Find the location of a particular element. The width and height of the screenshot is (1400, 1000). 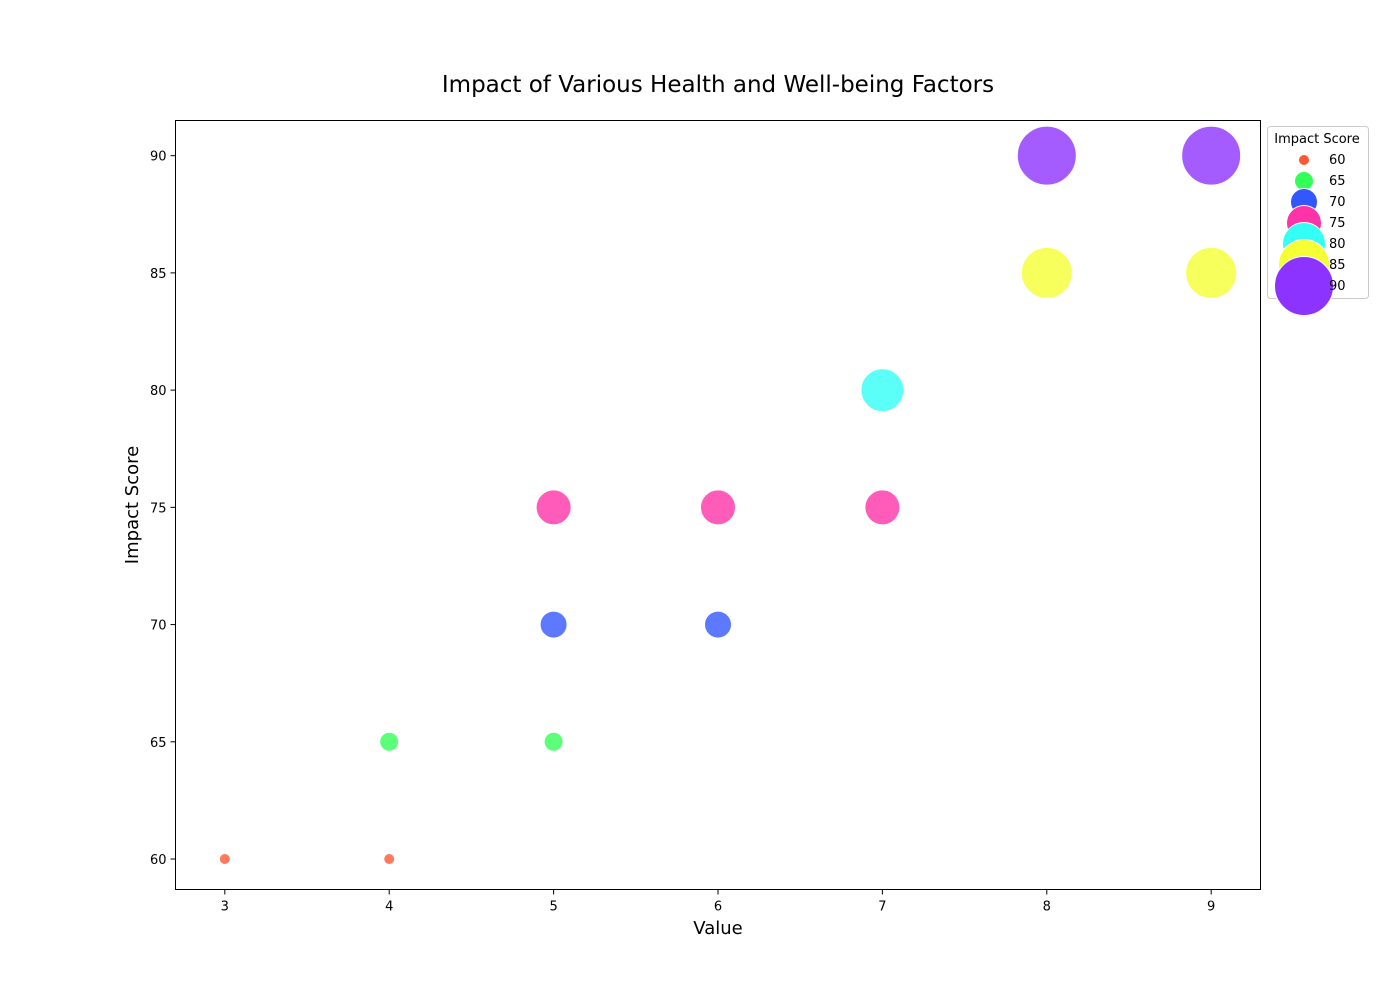

legend-label: 60 is located at coordinates (1337, 160).